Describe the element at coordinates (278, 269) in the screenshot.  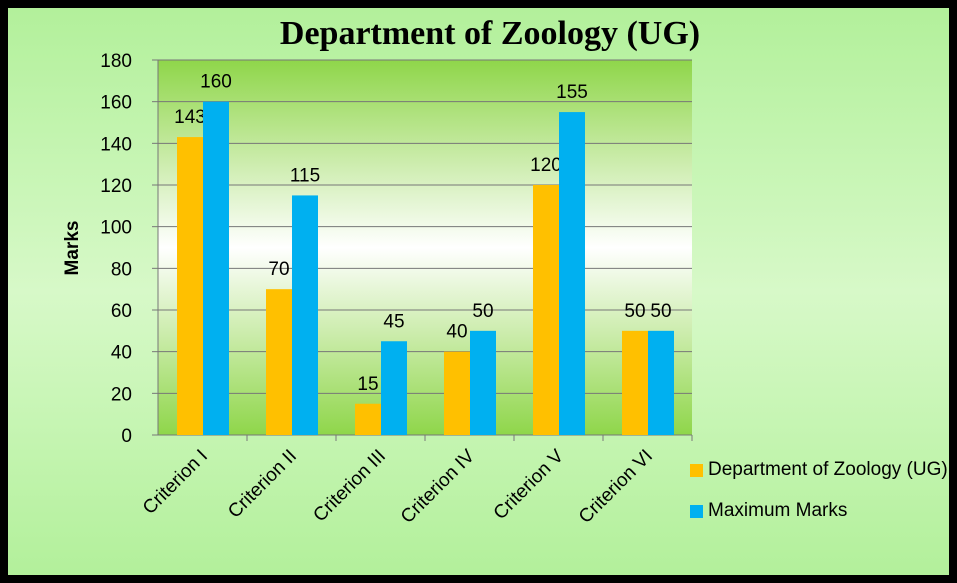
I see `data-label: 70` at that location.